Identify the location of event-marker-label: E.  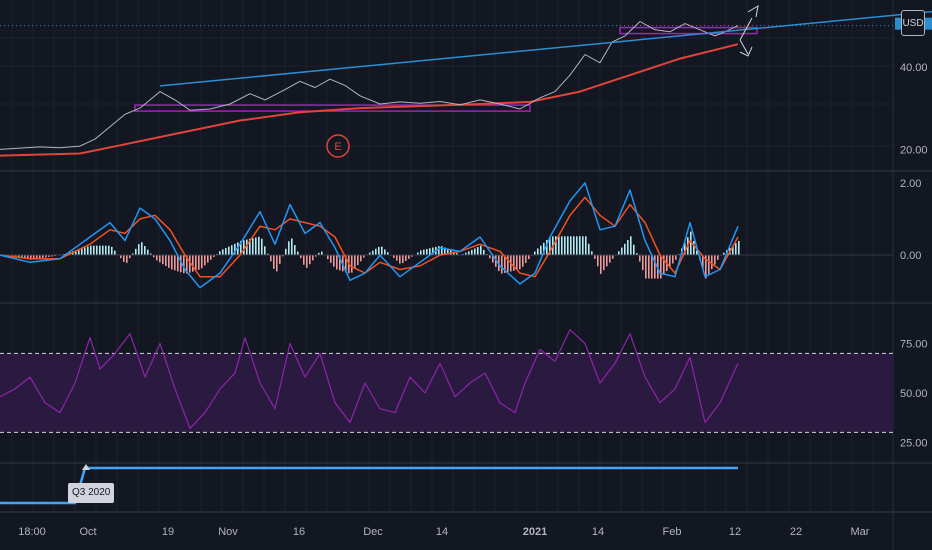
(337, 147).